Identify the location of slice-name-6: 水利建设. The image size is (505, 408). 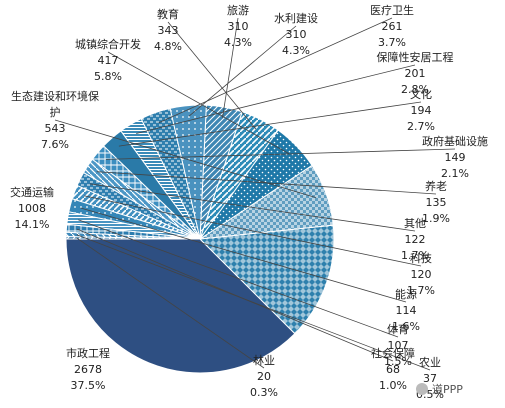
(296, 18).